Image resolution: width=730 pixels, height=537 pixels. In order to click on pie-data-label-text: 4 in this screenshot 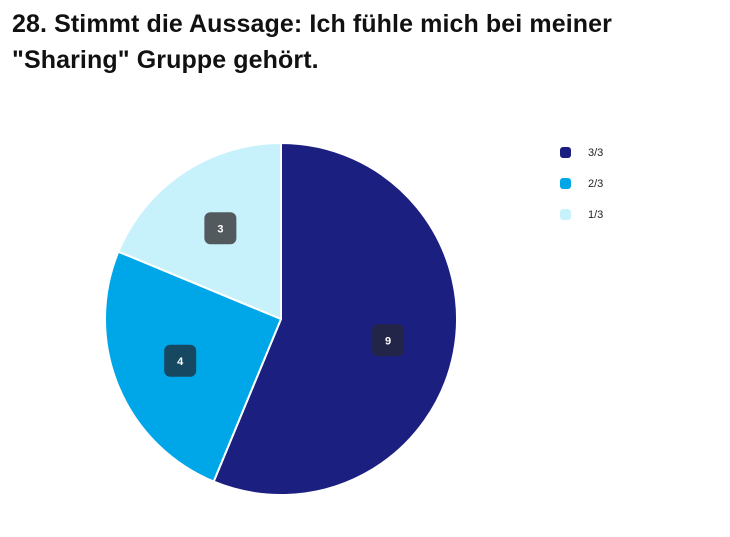, I will do `click(180, 362)`.